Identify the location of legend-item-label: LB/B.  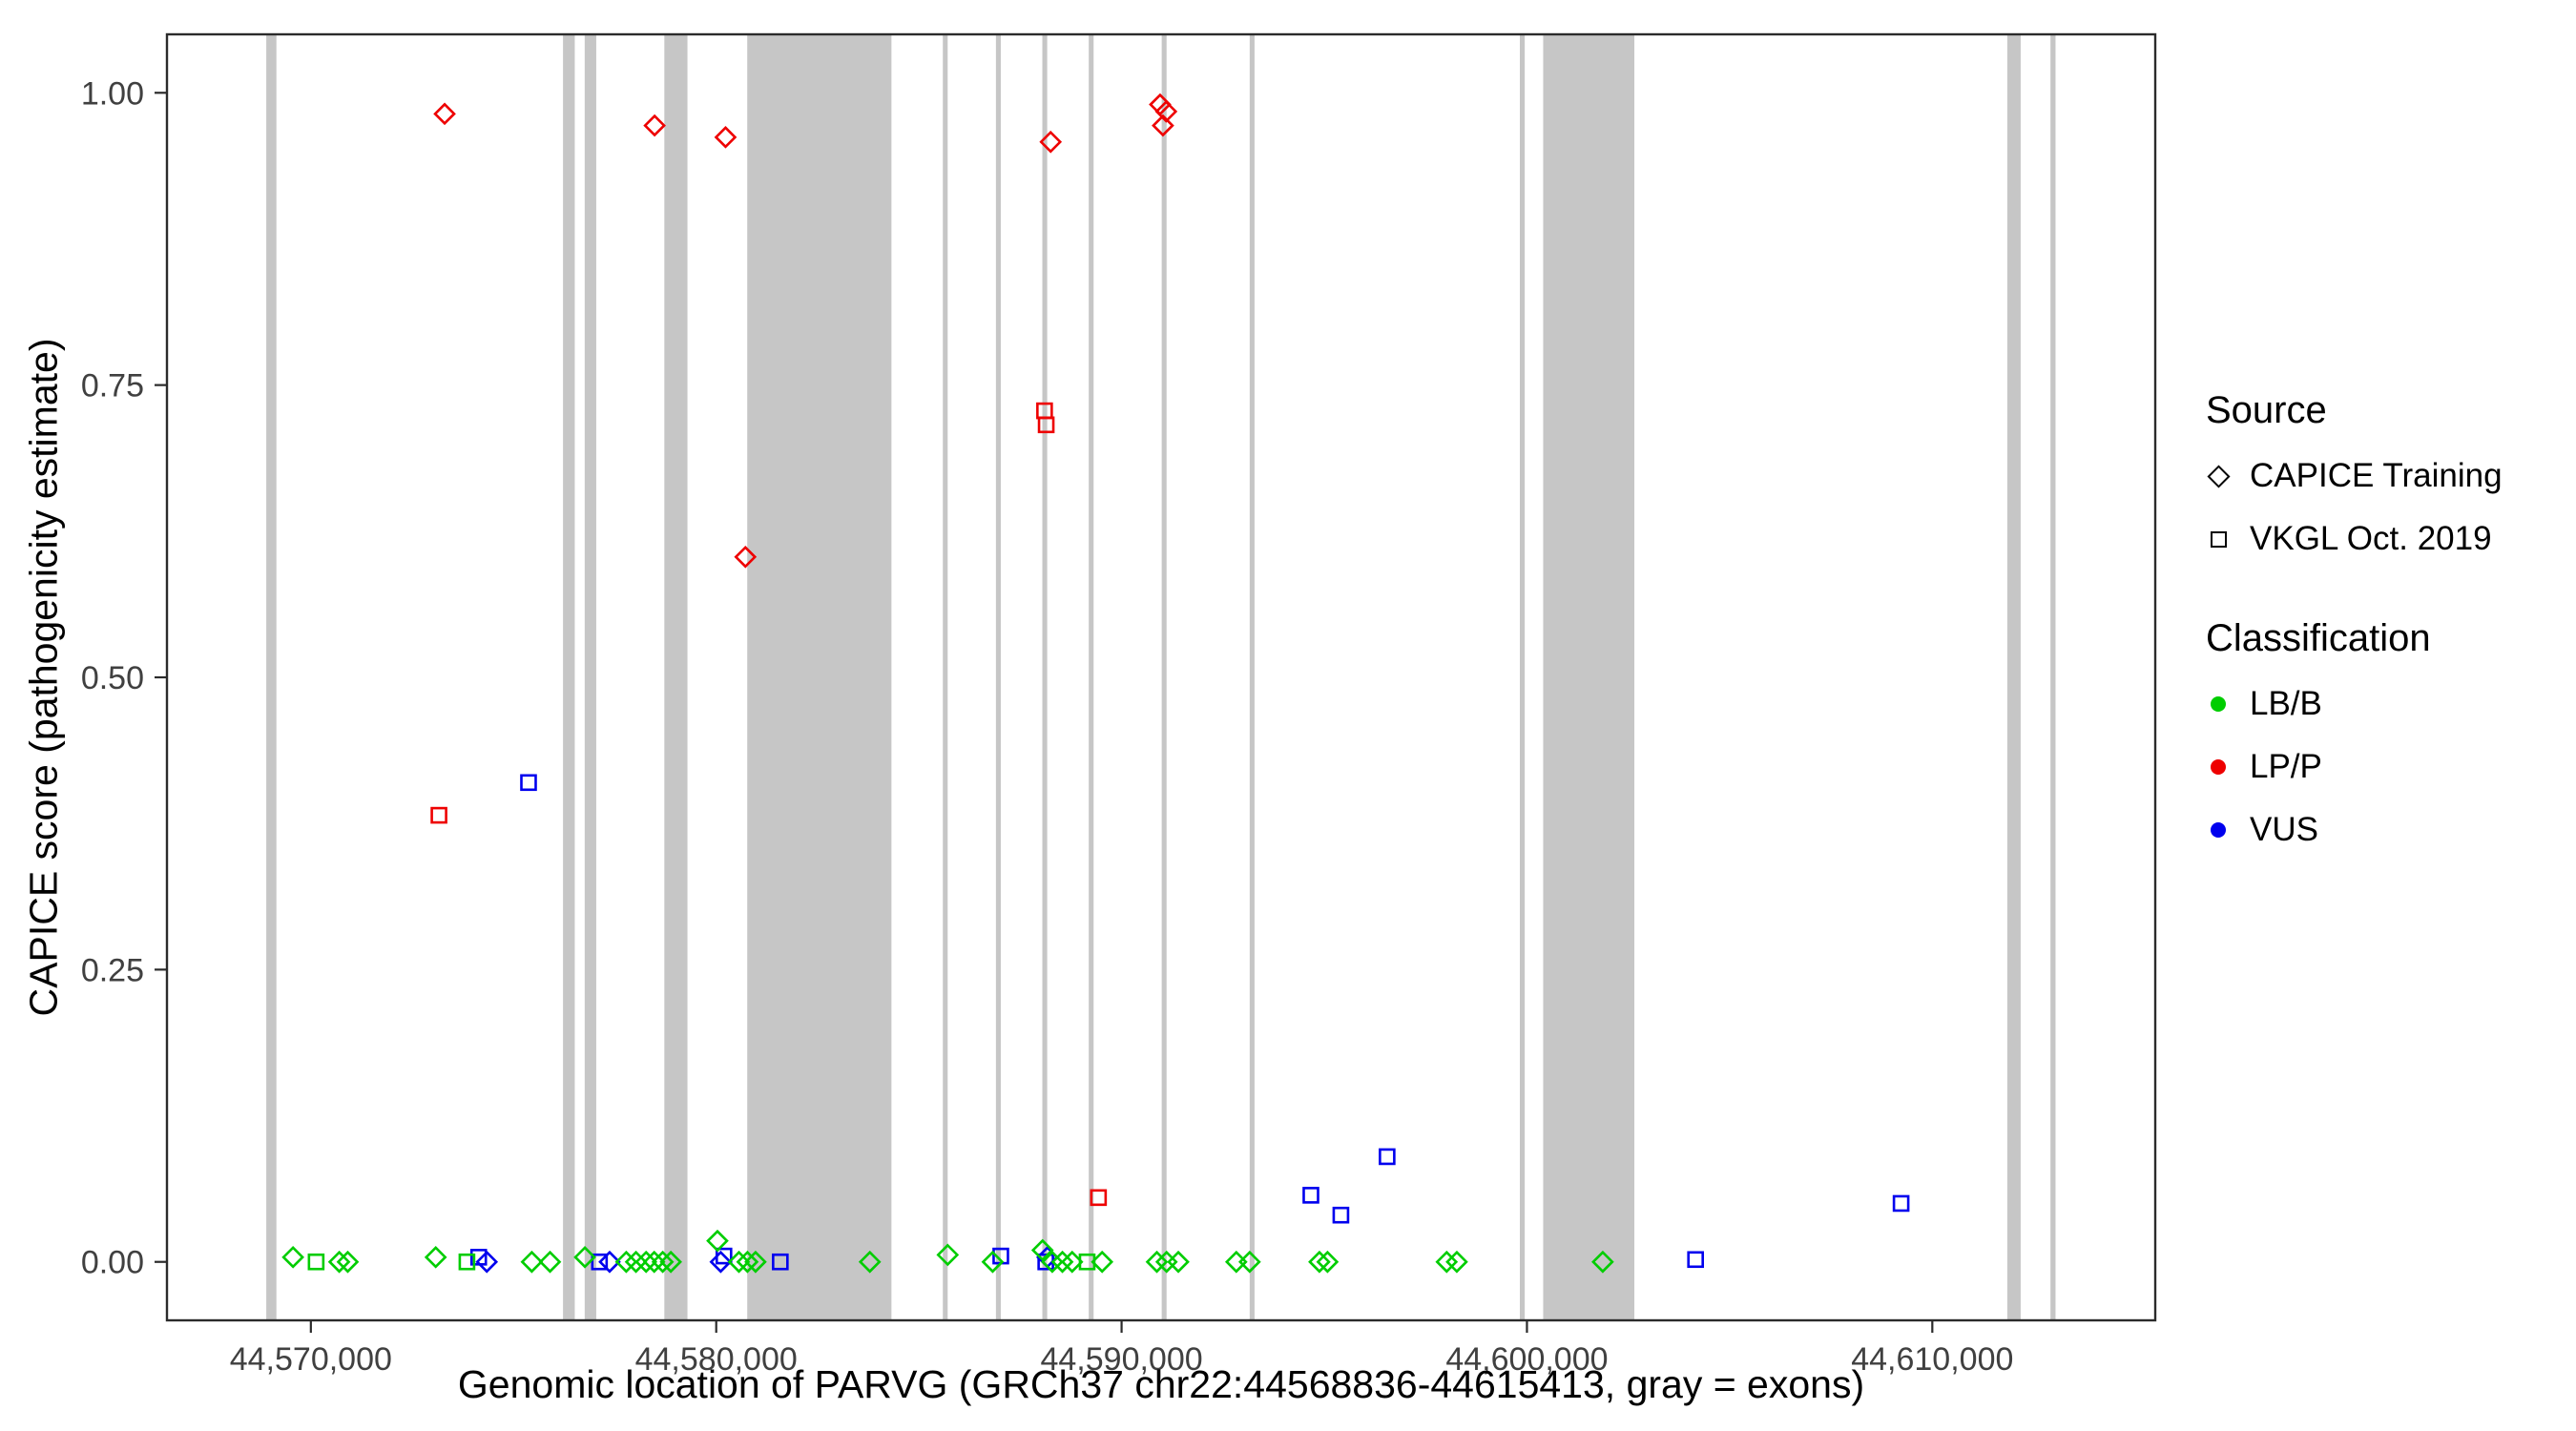
(2286, 703).